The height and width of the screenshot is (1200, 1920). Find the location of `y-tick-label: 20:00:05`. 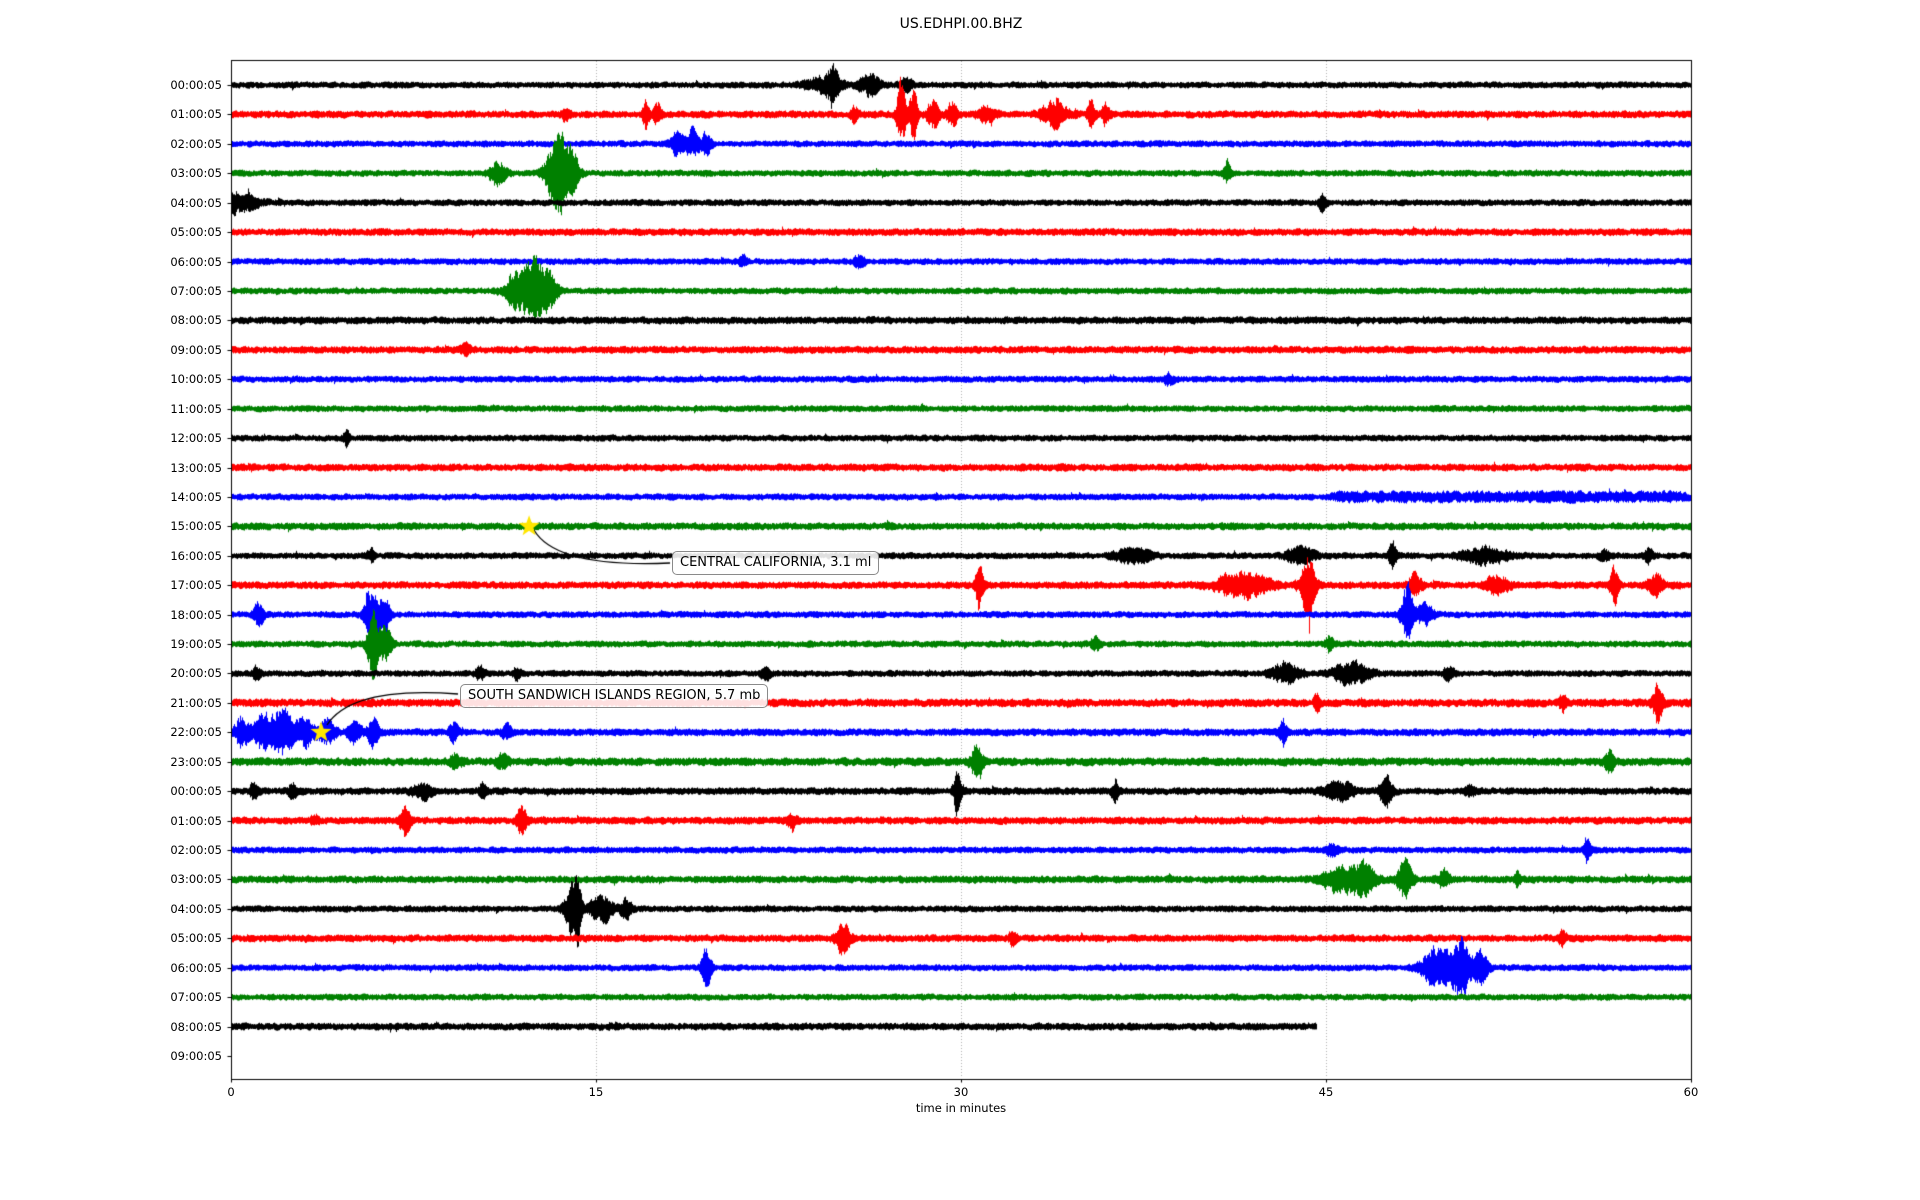

y-tick-label: 20:00:05 is located at coordinates (196, 673).